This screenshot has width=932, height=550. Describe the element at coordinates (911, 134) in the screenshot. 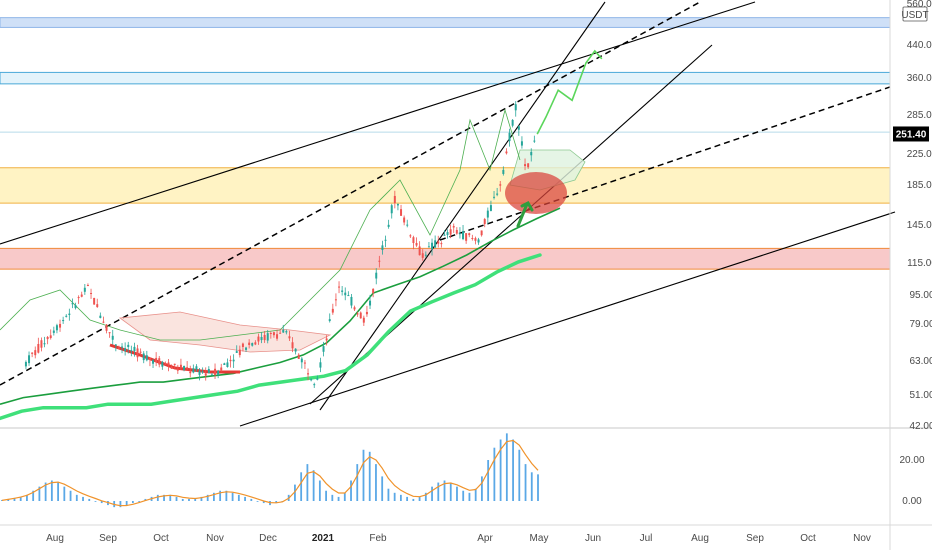

I see `last-price-label: 251.40` at that location.